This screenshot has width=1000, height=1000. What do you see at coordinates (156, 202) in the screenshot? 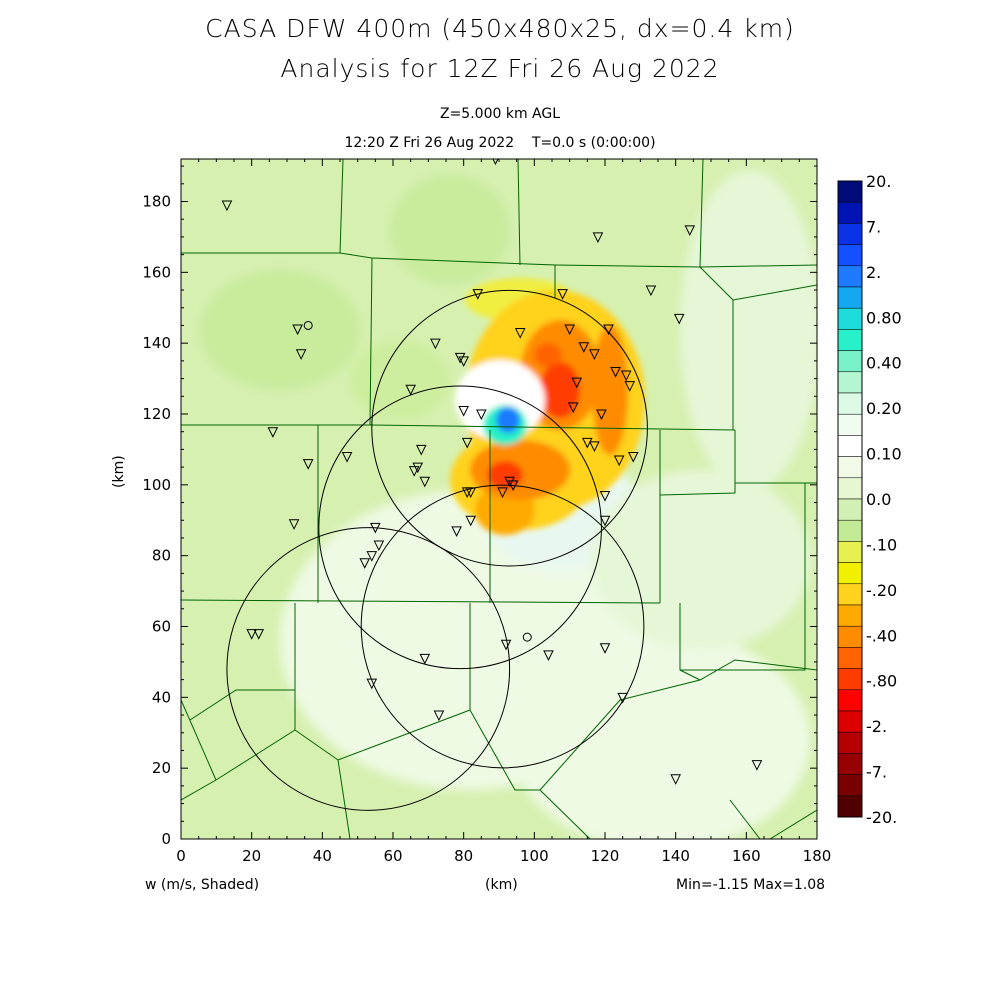
I see `y-tick-label: 180` at bounding box center [156, 202].